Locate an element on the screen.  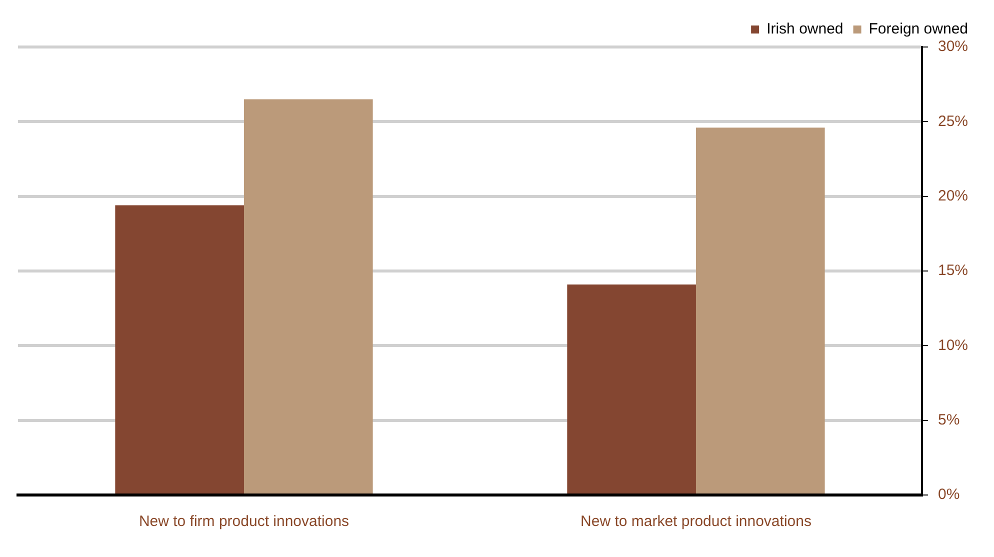
y-tick-label: 20% is located at coordinates (953, 195).